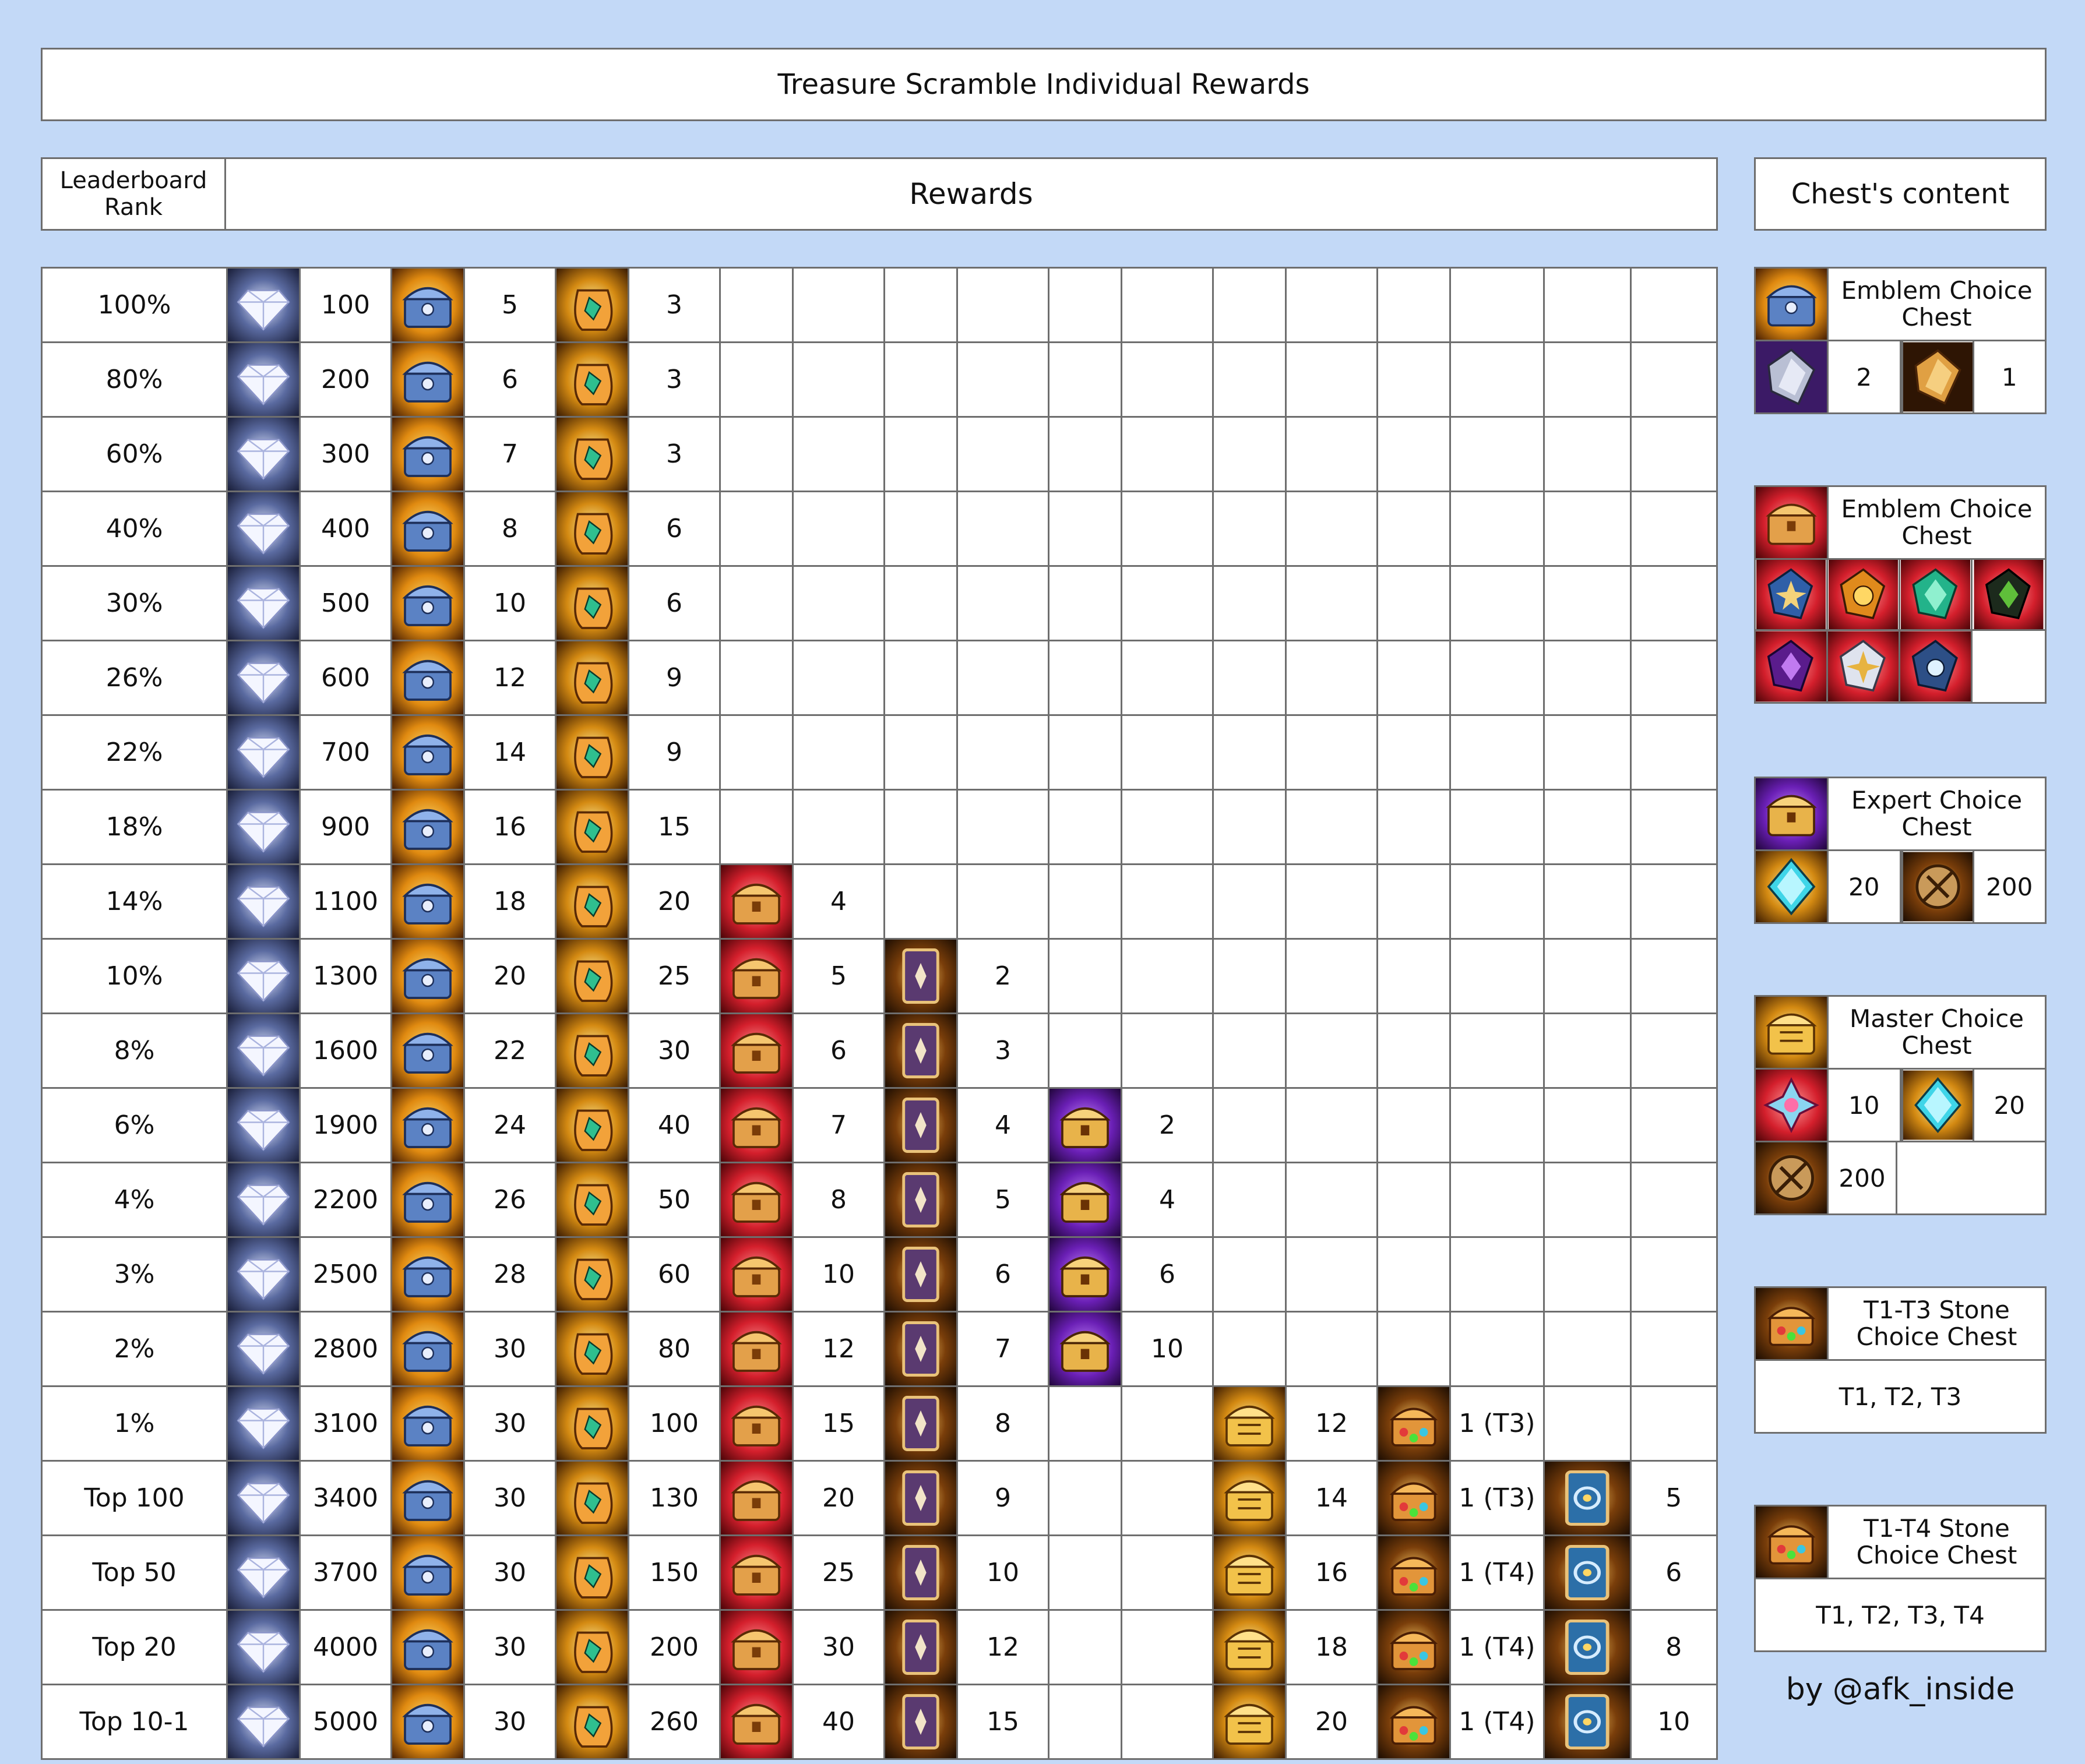  Describe the element at coordinates (345, 1647) in the screenshot. I see `reward-amount: 4000` at that location.